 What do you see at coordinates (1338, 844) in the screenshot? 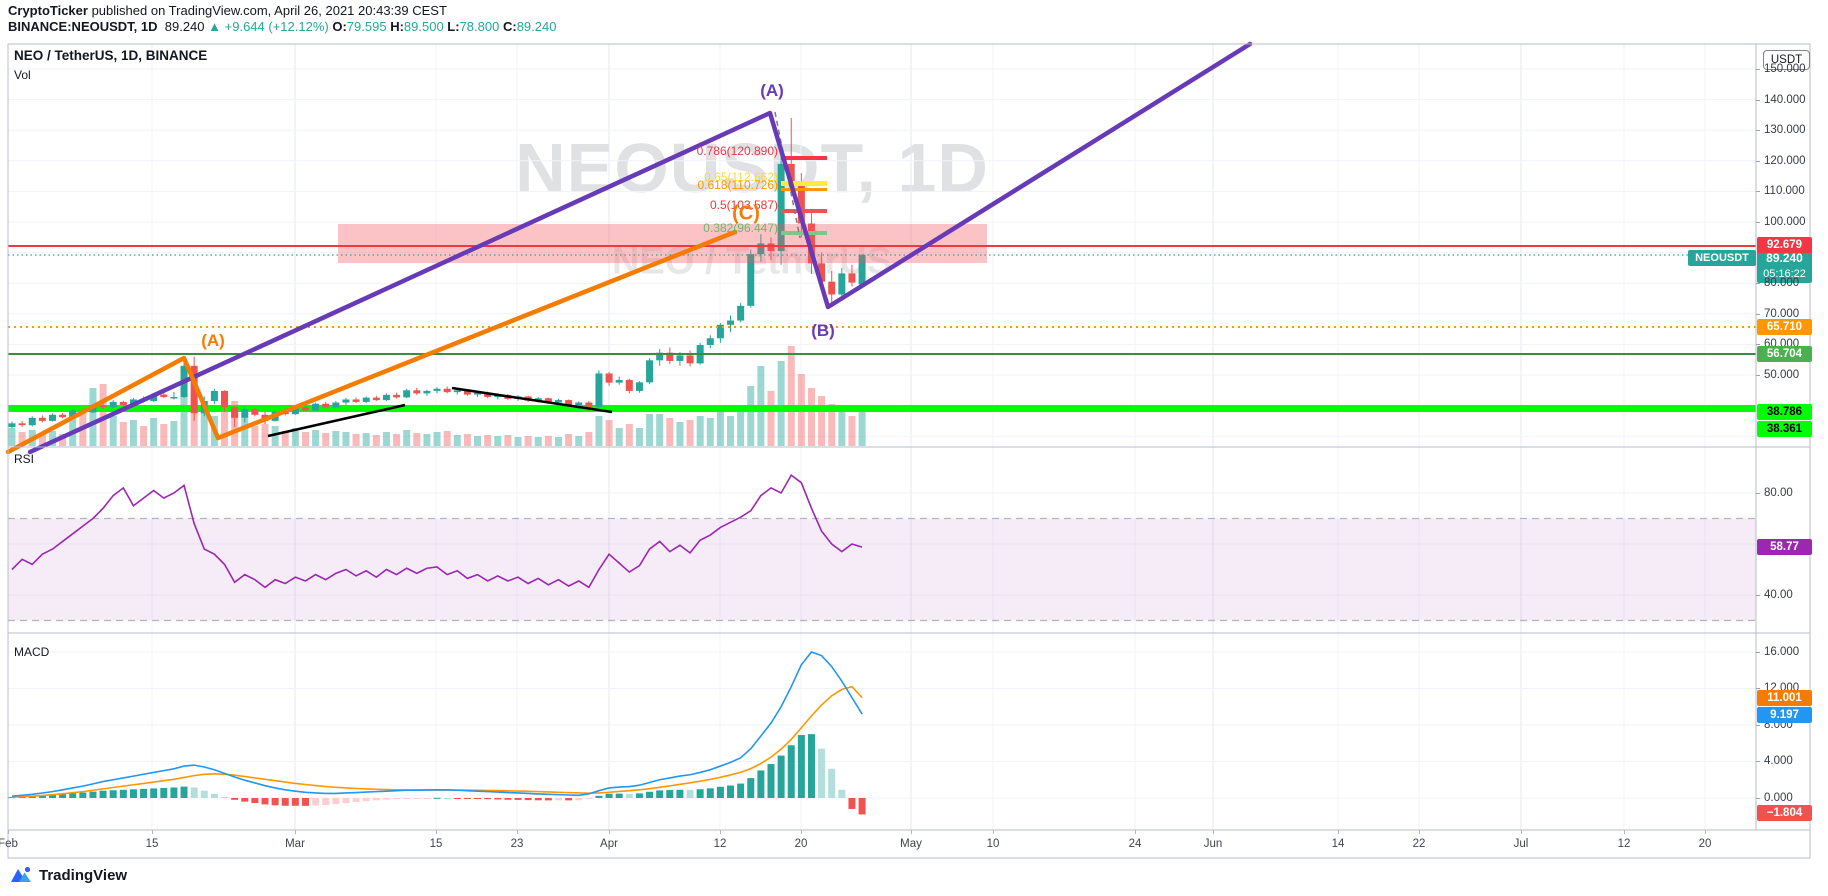
I see `time-axis-label: 14` at bounding box center [1338, 844].